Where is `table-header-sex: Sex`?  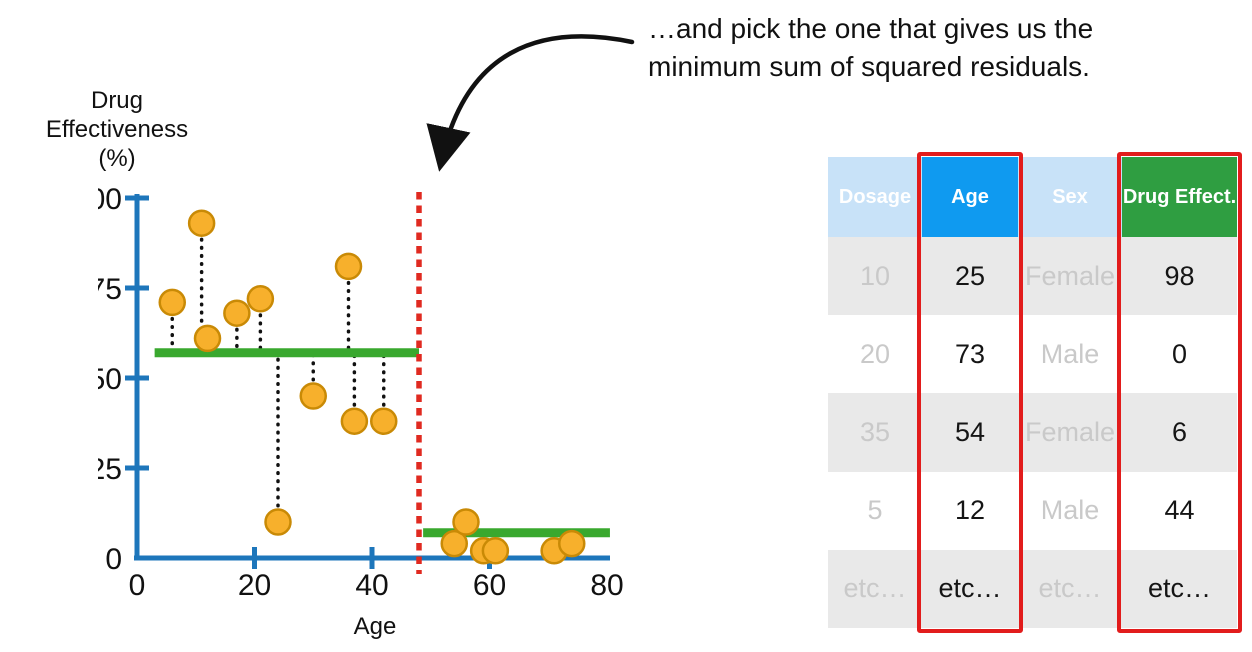
table-header-sex: Sex is located at coordinates (1070, 197).